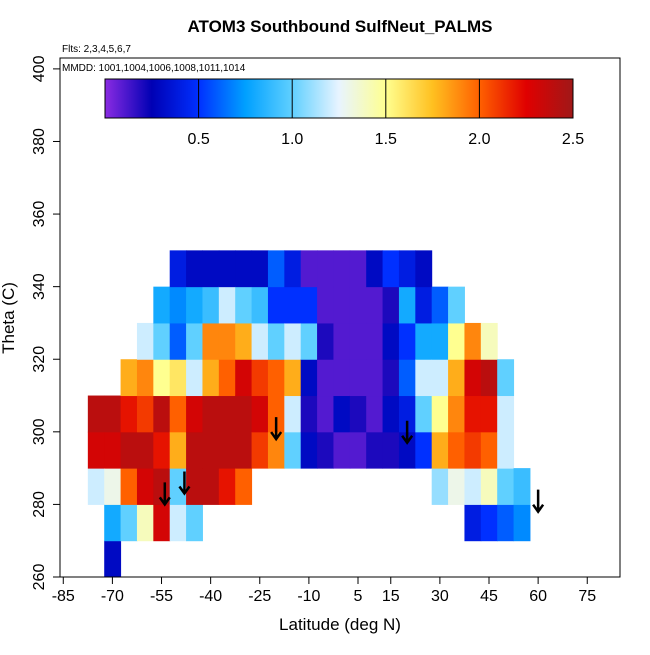 The image size is (650, 655). Describe the element at coordinates (479, 139) in the screenshot. I see `colorbar-tick-label: 2.0` at that location.